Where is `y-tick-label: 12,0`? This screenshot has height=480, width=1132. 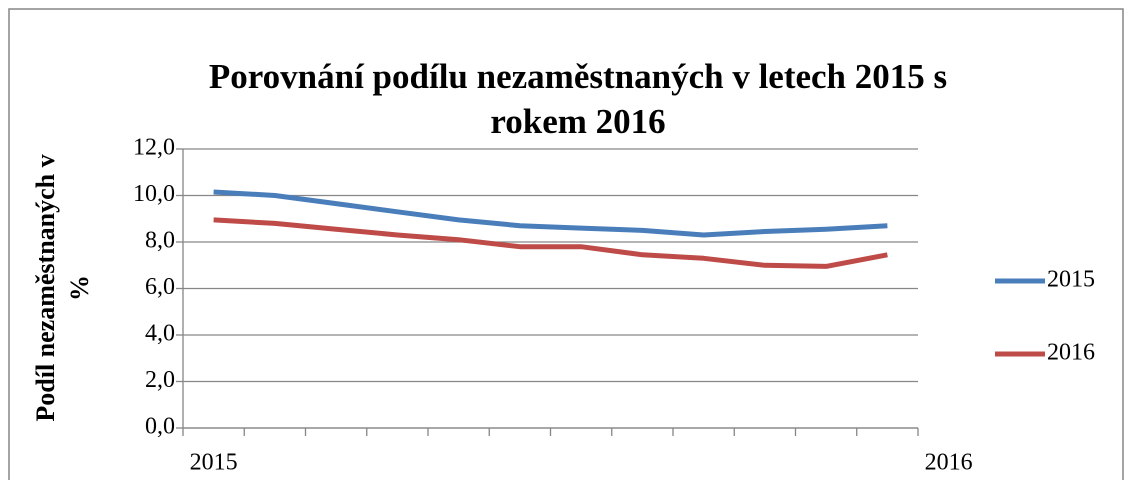
y-tick-label: 12,0 is located at coordinates (154, 148).